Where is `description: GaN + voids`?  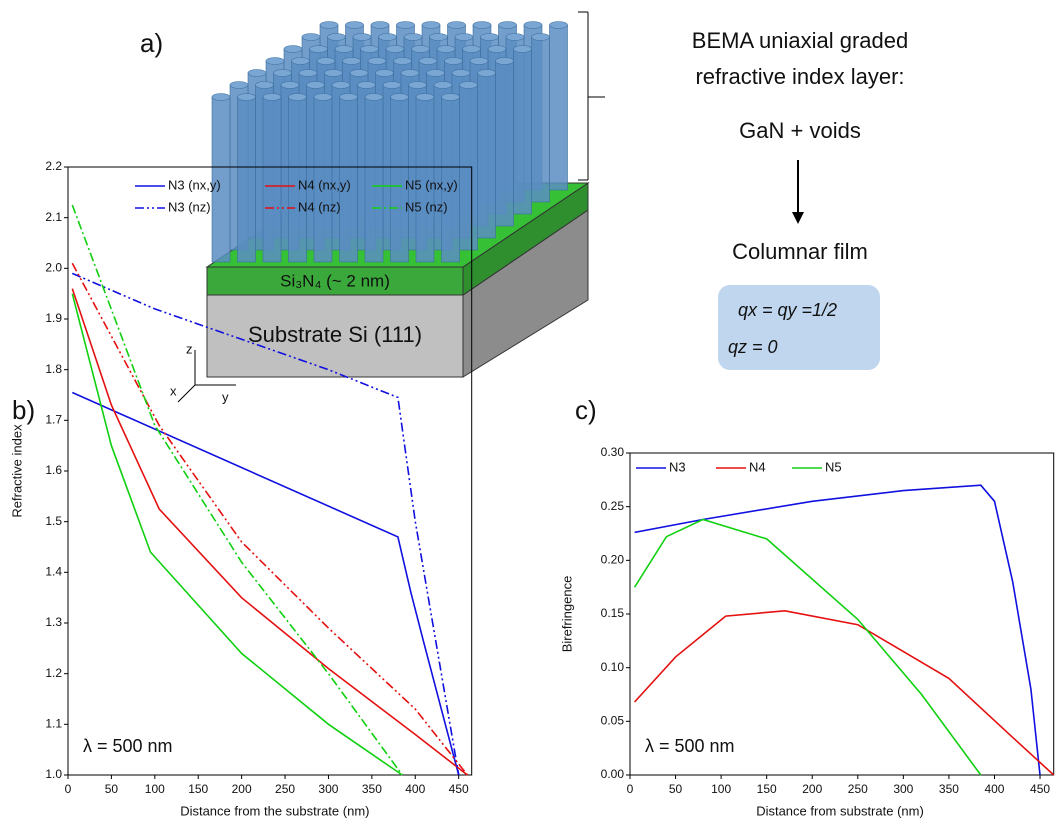
description: GaN + voids is located at coordinates (800, 130).